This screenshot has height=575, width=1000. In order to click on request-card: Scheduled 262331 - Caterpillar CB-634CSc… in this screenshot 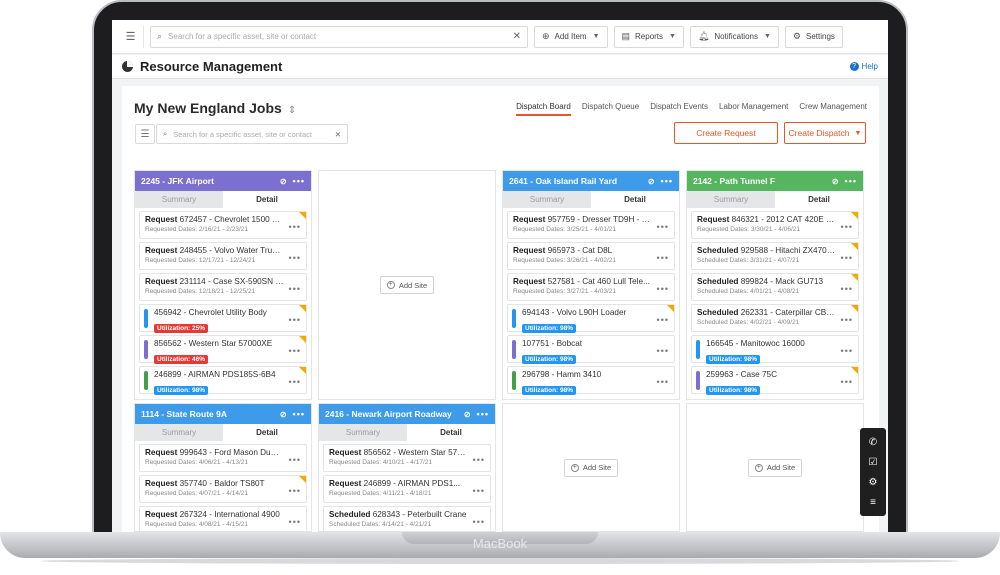, I will do `click(775, 318)`.